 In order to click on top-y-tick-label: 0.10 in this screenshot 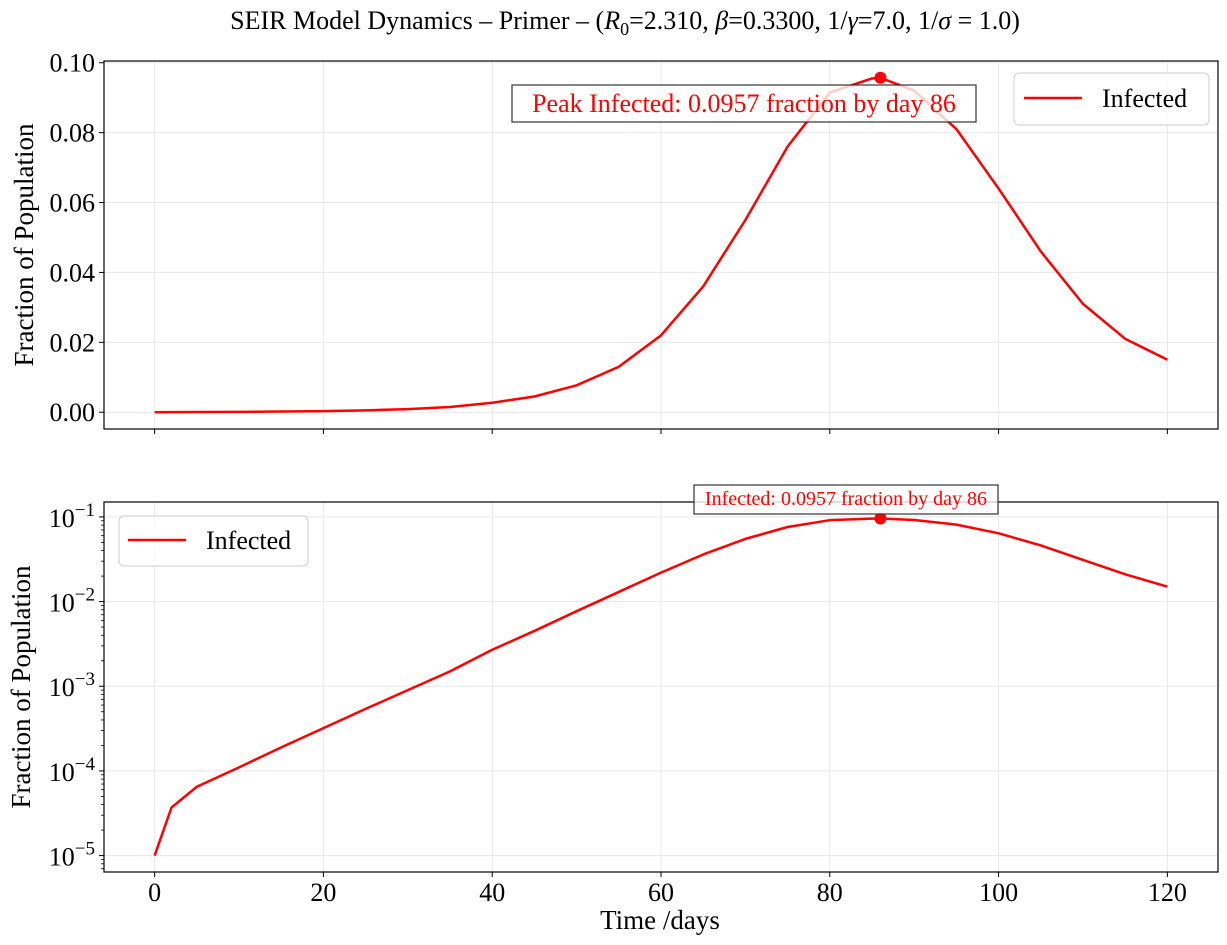, I will do `click(73, 63)`.